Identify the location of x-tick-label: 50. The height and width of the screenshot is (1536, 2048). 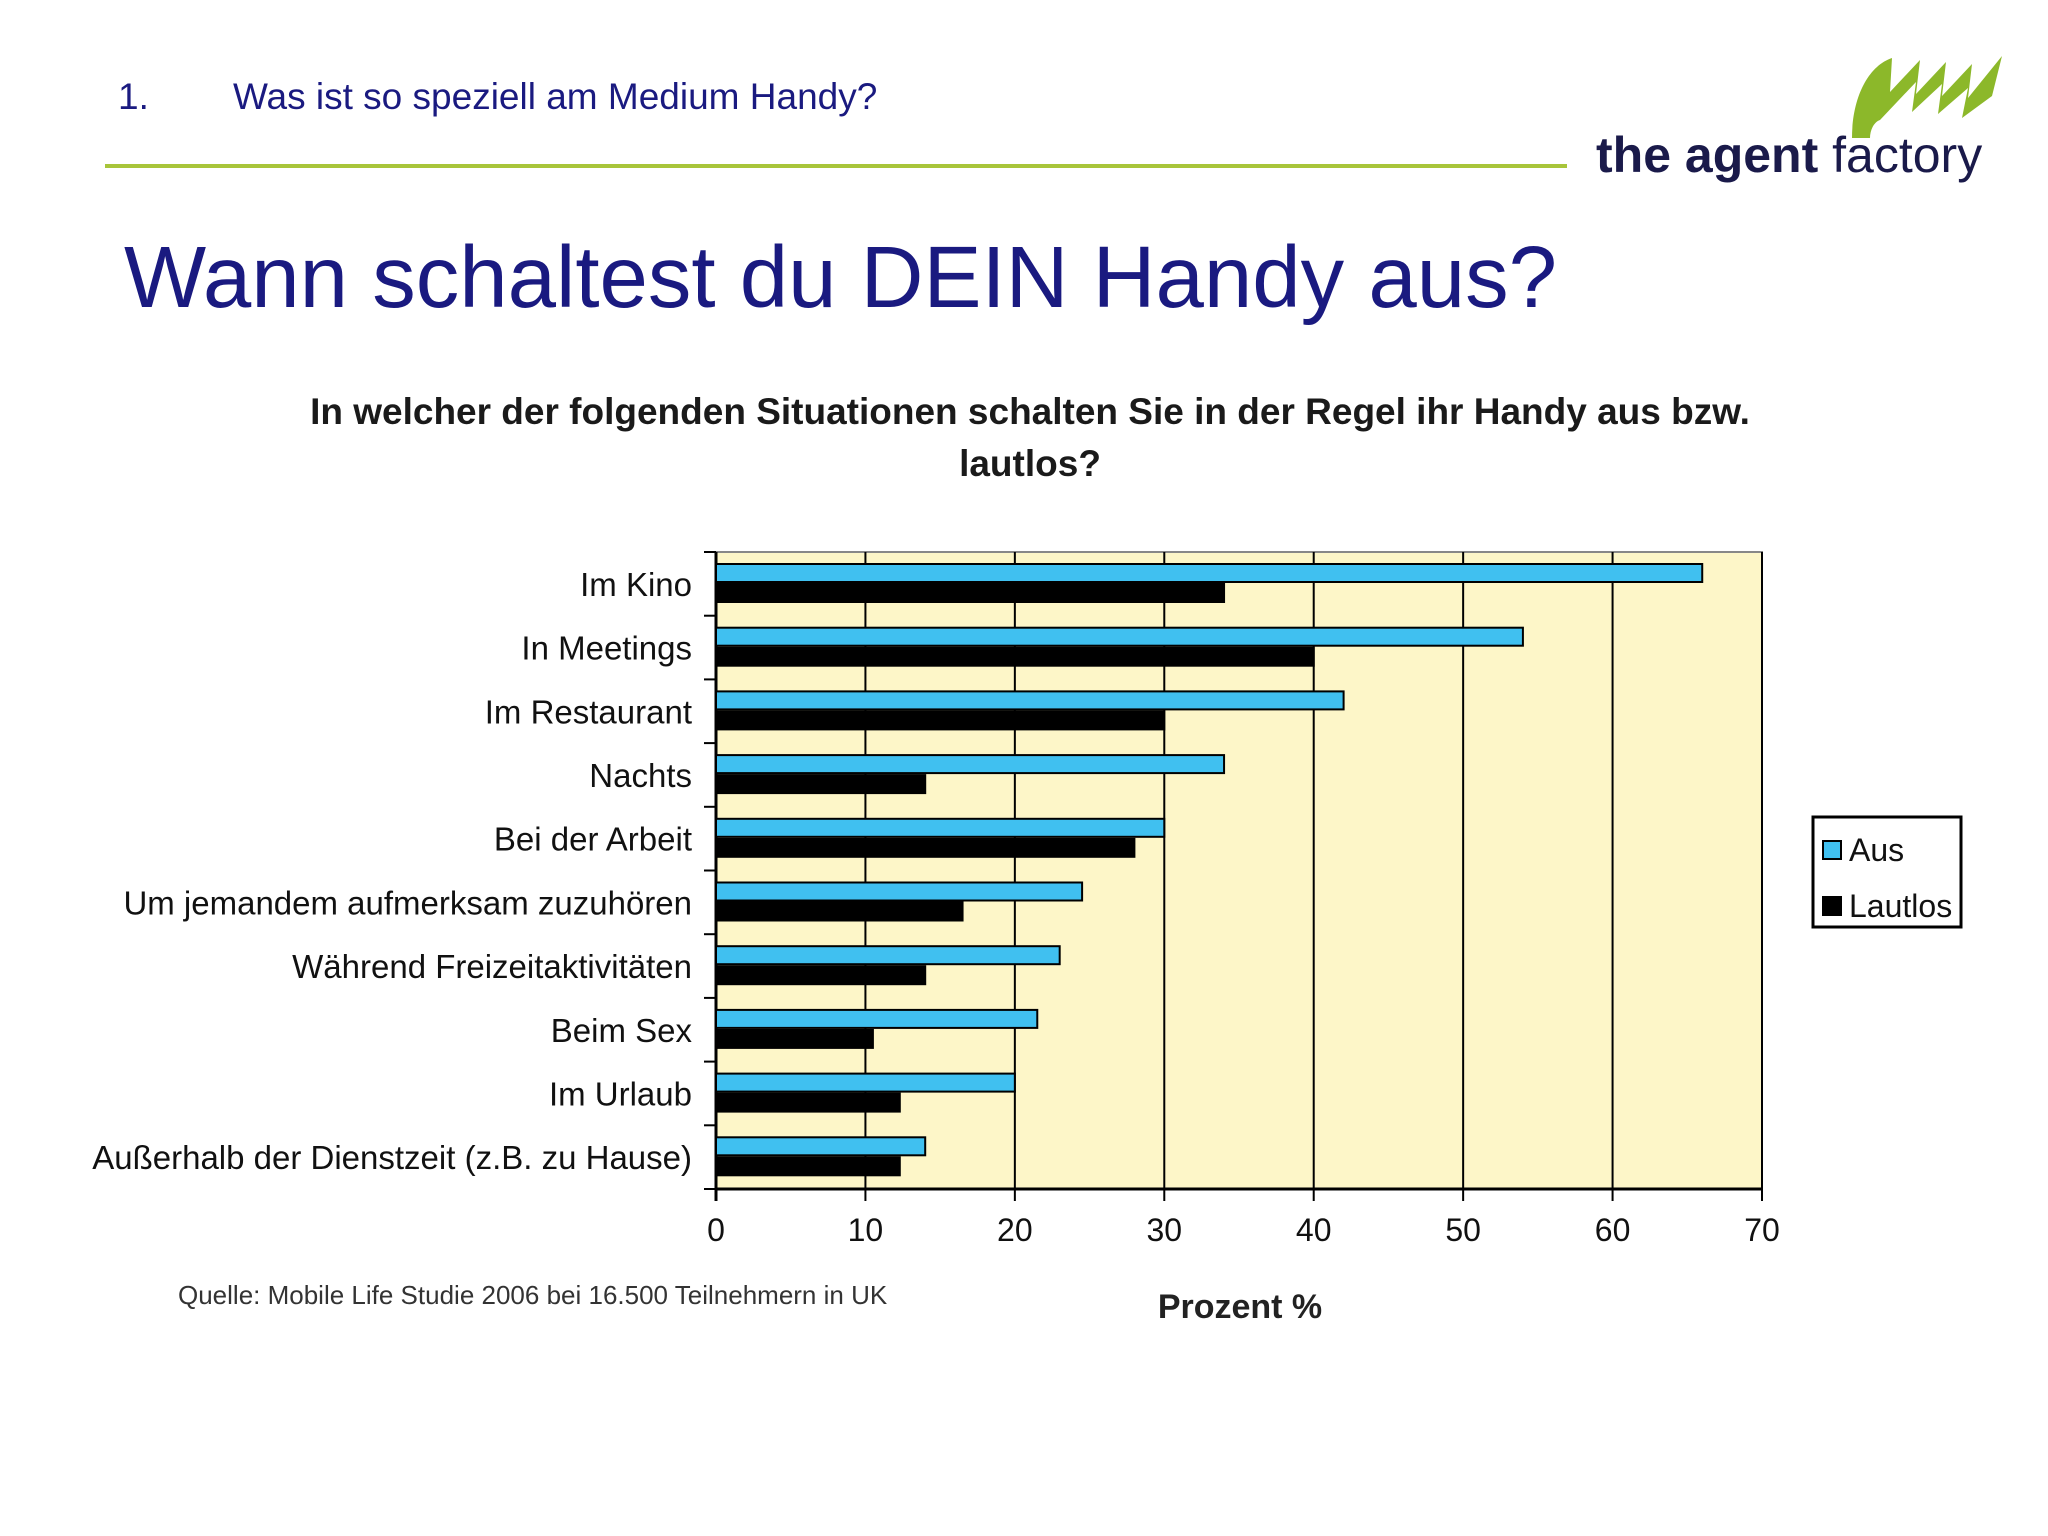
(1463, 1230).